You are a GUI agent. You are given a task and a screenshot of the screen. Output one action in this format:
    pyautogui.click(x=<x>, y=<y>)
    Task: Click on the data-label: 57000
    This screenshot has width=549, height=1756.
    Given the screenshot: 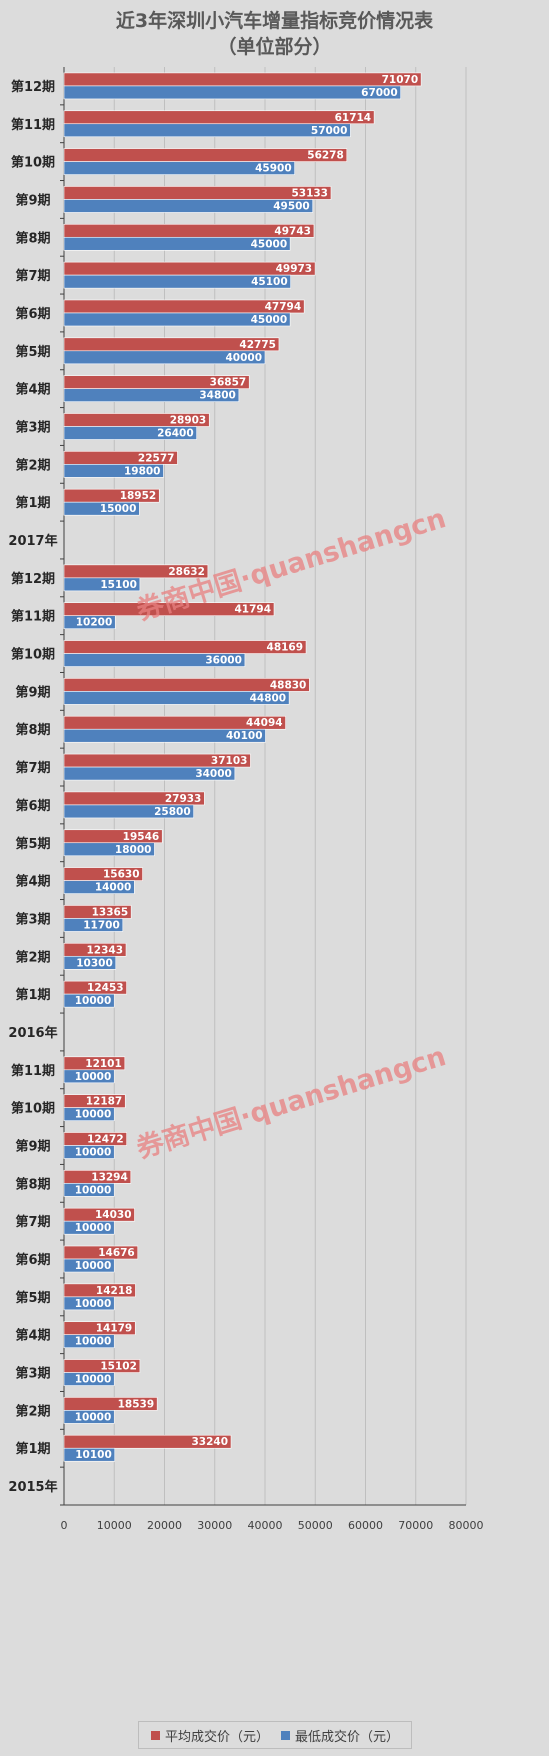 What is the action you would take?
    pyautogui.click(x=329, y=131)
    